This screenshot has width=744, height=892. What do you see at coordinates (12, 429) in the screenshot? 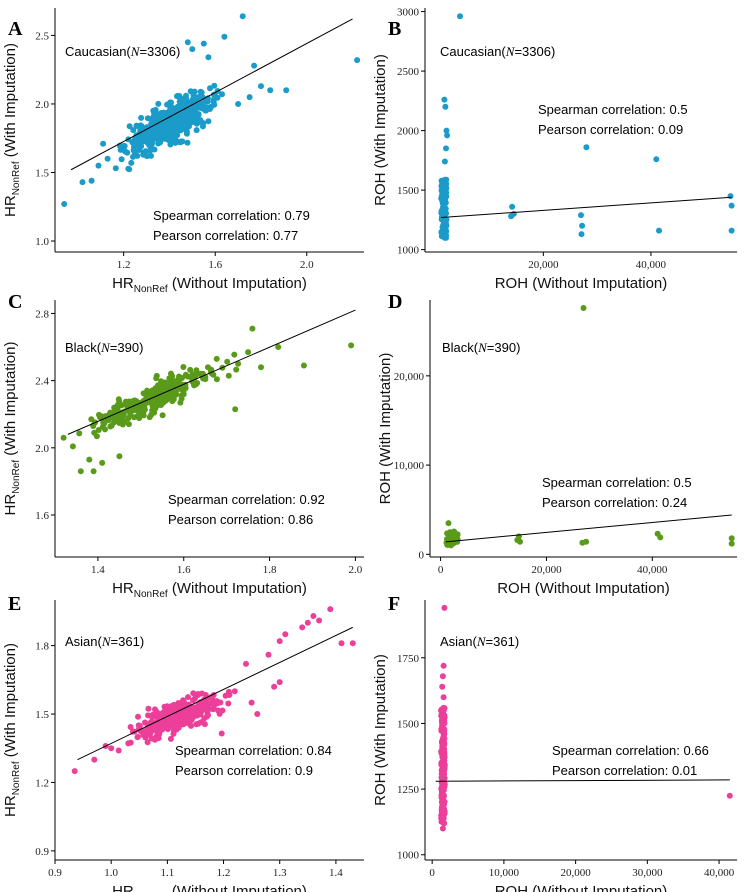
I see `y-axis-title: HRNonRef (With Imputation)` at bounding box center [12, 429].